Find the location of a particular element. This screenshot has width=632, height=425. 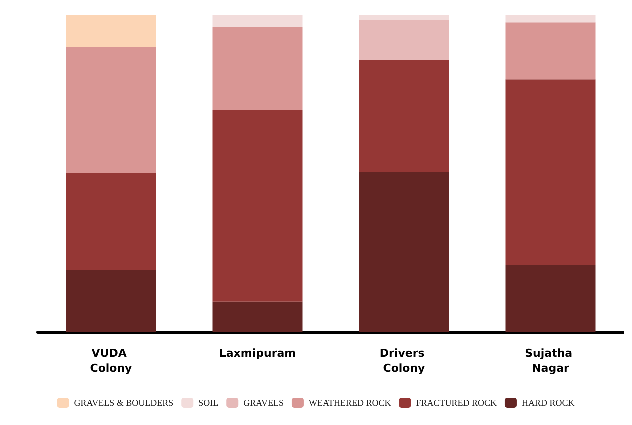

legend-label: SOIL is located at coordinates (208, 403).